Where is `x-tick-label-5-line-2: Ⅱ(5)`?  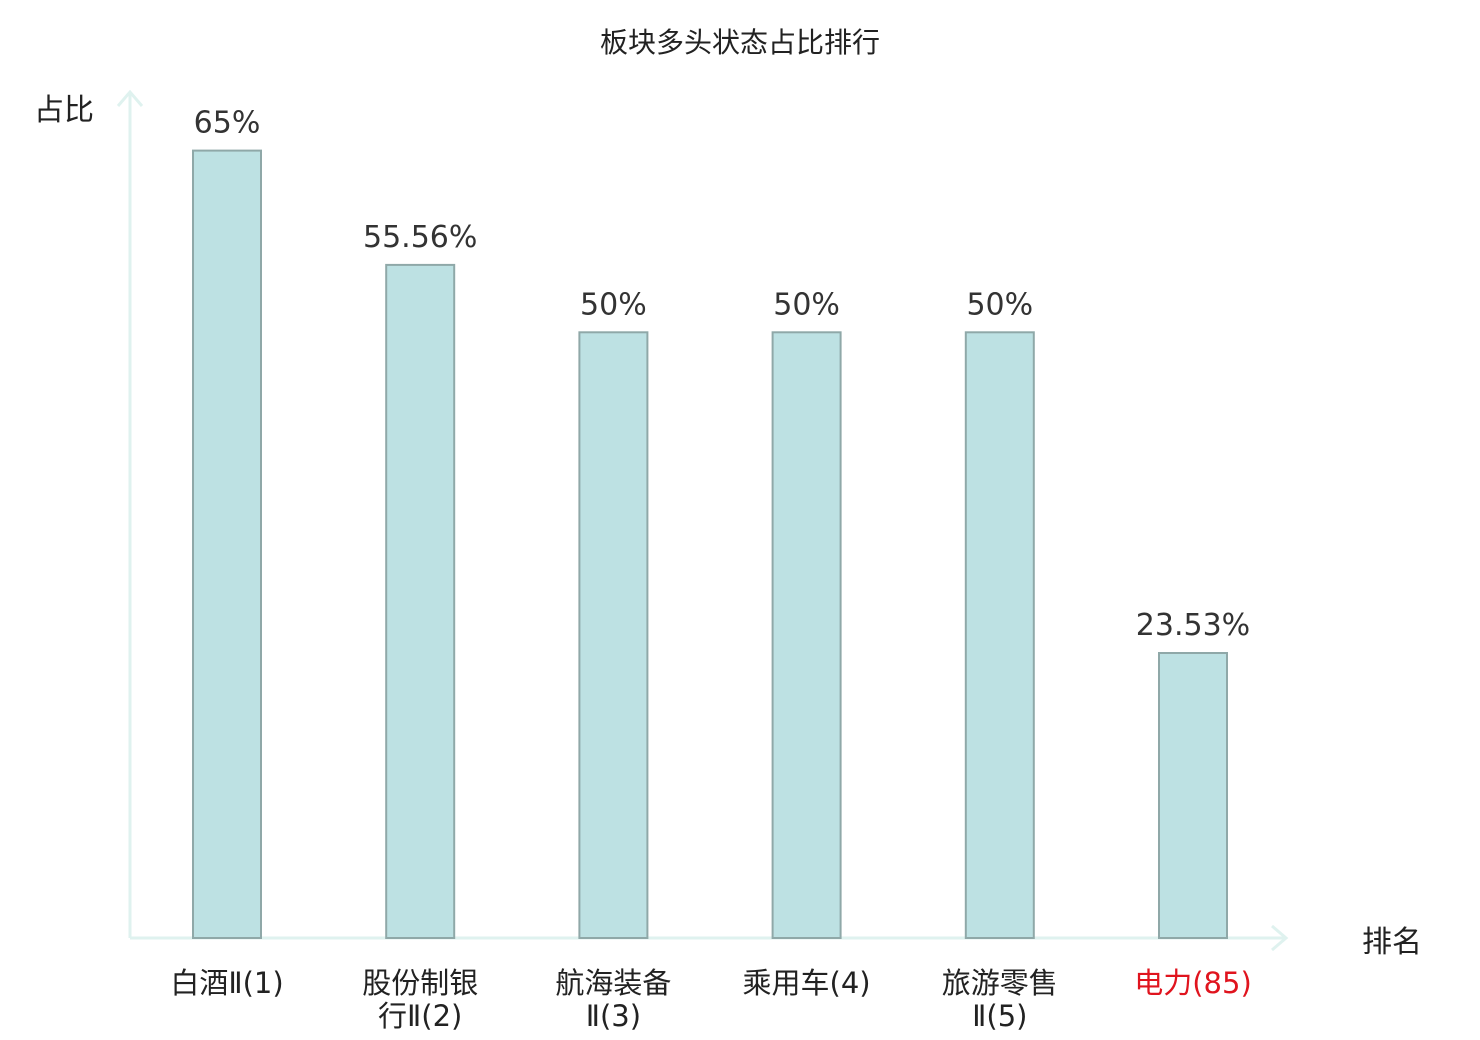 x-tick-label-5-line-2: Ⅱ(5) is located at coordinates (999, 1016).